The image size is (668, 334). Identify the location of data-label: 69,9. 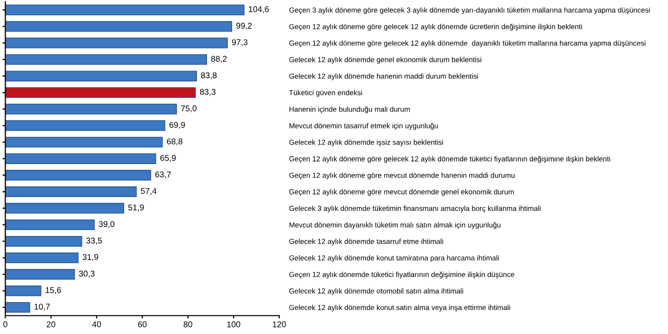
(177, 125).